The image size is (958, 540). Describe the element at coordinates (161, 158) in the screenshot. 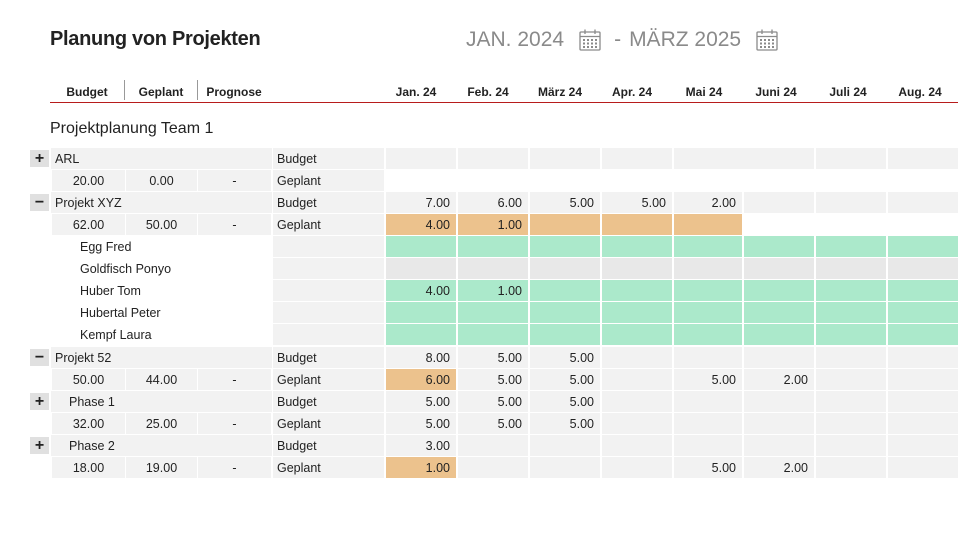

I see `project-name: ARL` at that location.